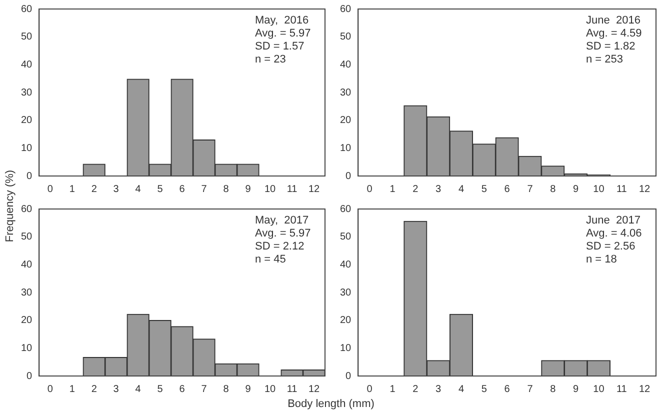 This screenshot has height=416, width=662. I want to click on annotation: SD = 2.12, so click(279, 246).